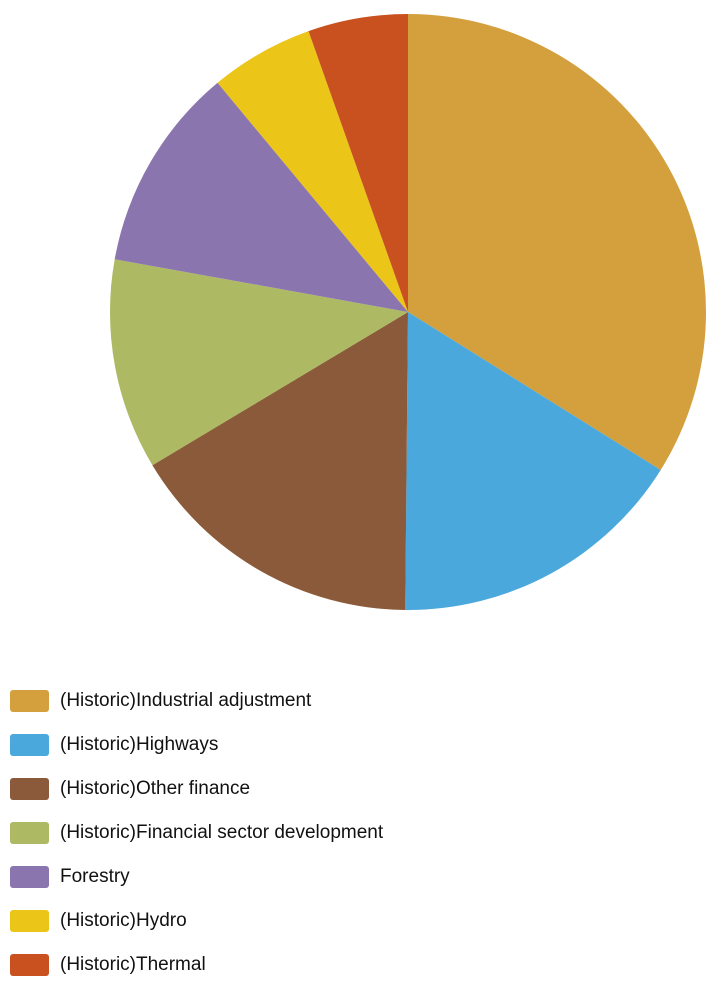 This screenshot has height=985, width=712. What do you see at coordinates (196, 921) in the screenshot?
I see `legend-item: (Historic)Hydro` at bounding box center [196, 921].